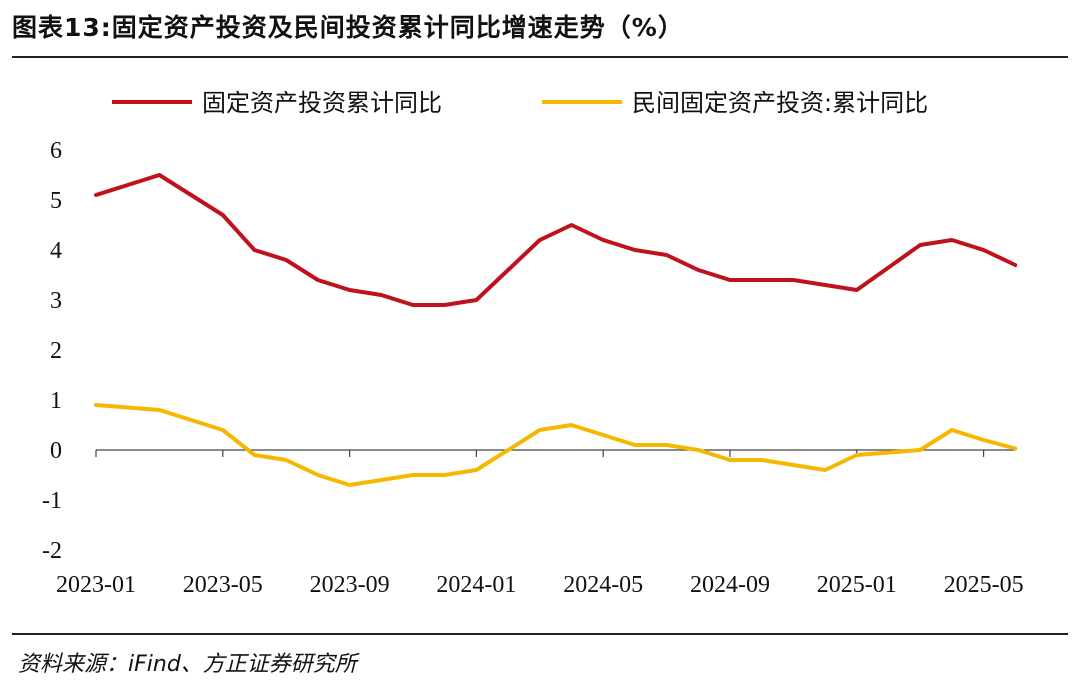 The image size is (1080, 687). Describe the element at coordinates (780, 103) in the screenshot. I see `legend-label-private-investment: 民间固定资产投资:累计同比` at that location.